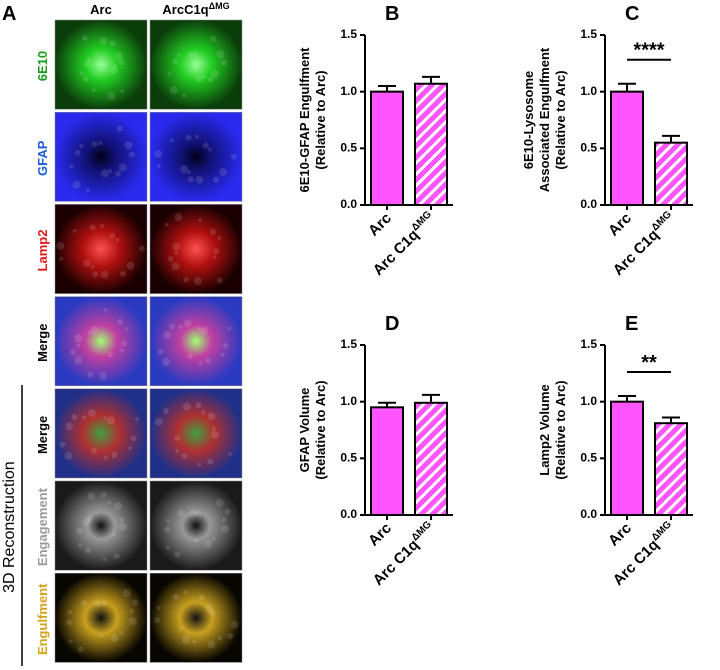  What do you see at coordinates (631, 324) in the screenshot?
I see `panel-letter: E` at bounding box center [631, 324].